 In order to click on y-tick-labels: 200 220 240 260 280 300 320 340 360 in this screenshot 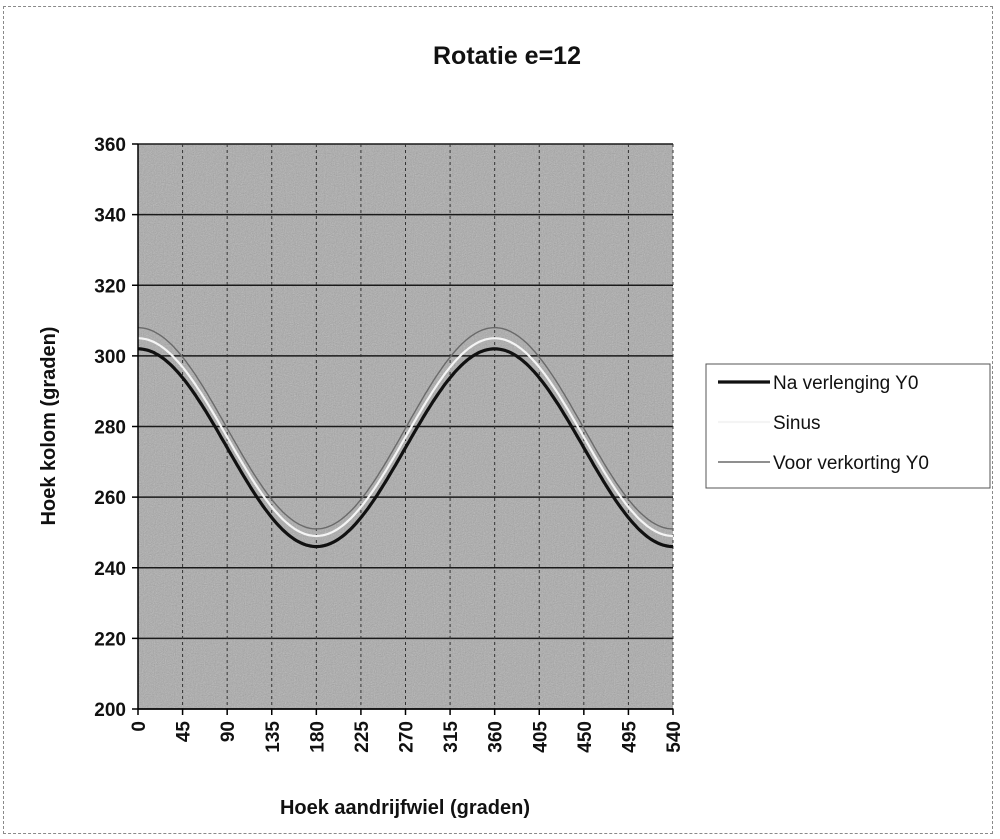, I will do `click(110, 428)`.